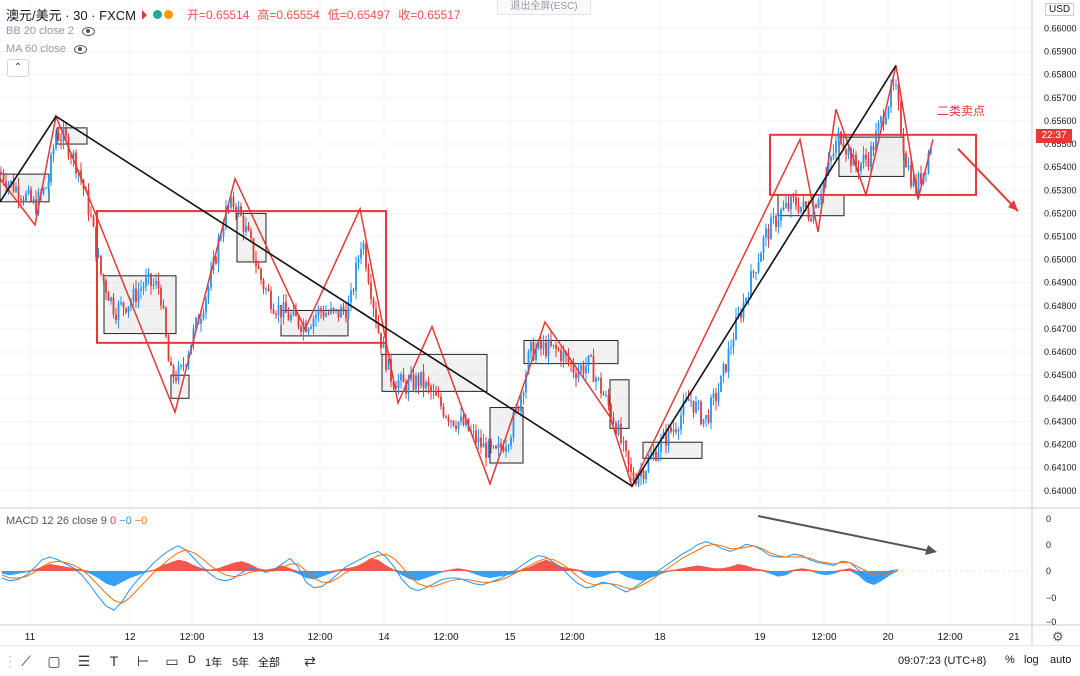 The image size is (1080, 676). I want to click on settings-gear-icon: ⚙, so click(1058, 636).